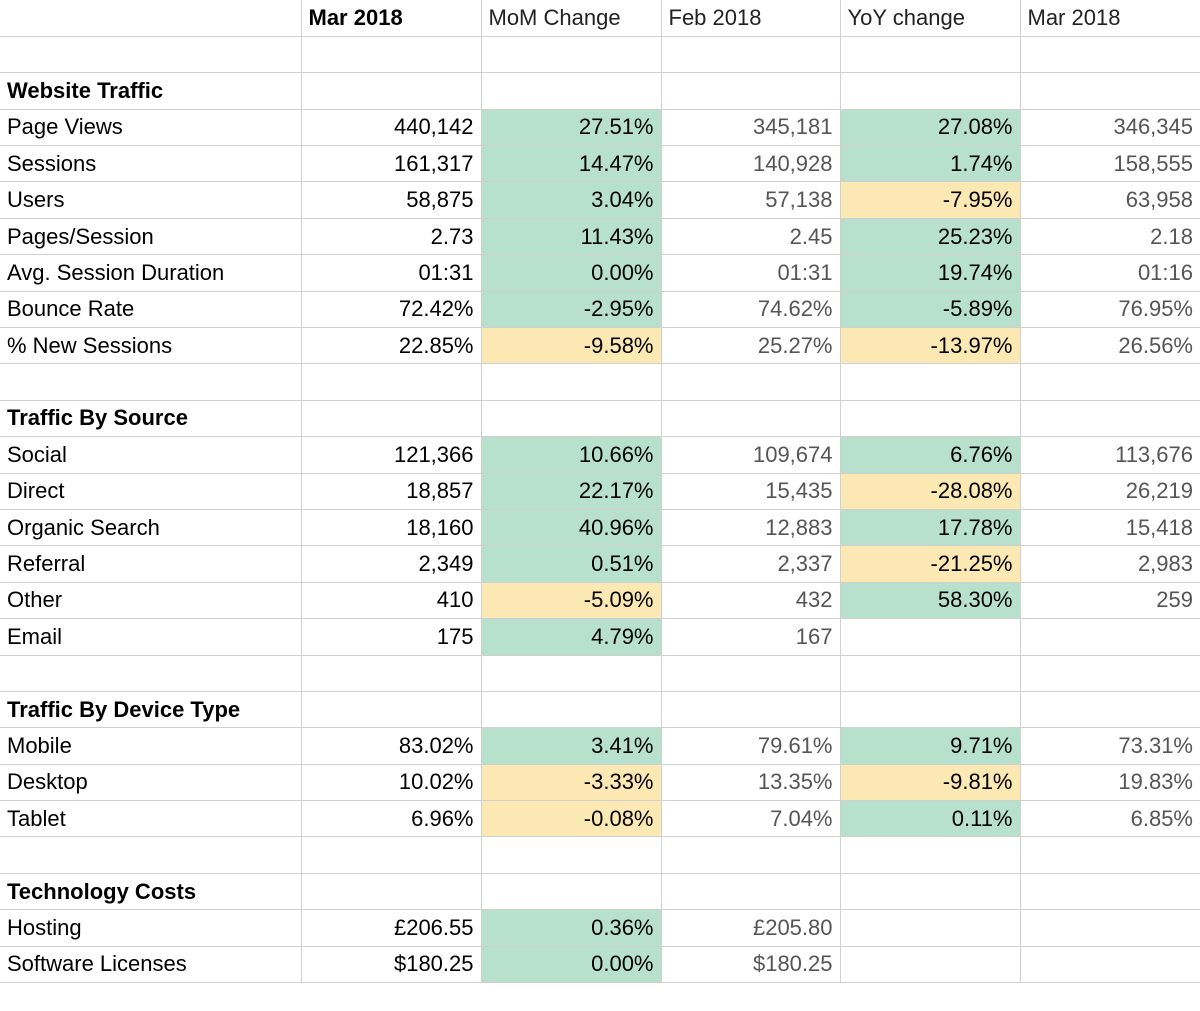 The height and width of the screenshot is (1011, 1200). What do you see at coordinates (391, 782) in the screenshot?
I see `cell-mar-2018: 10.02%` at bounding box center [391, 782].